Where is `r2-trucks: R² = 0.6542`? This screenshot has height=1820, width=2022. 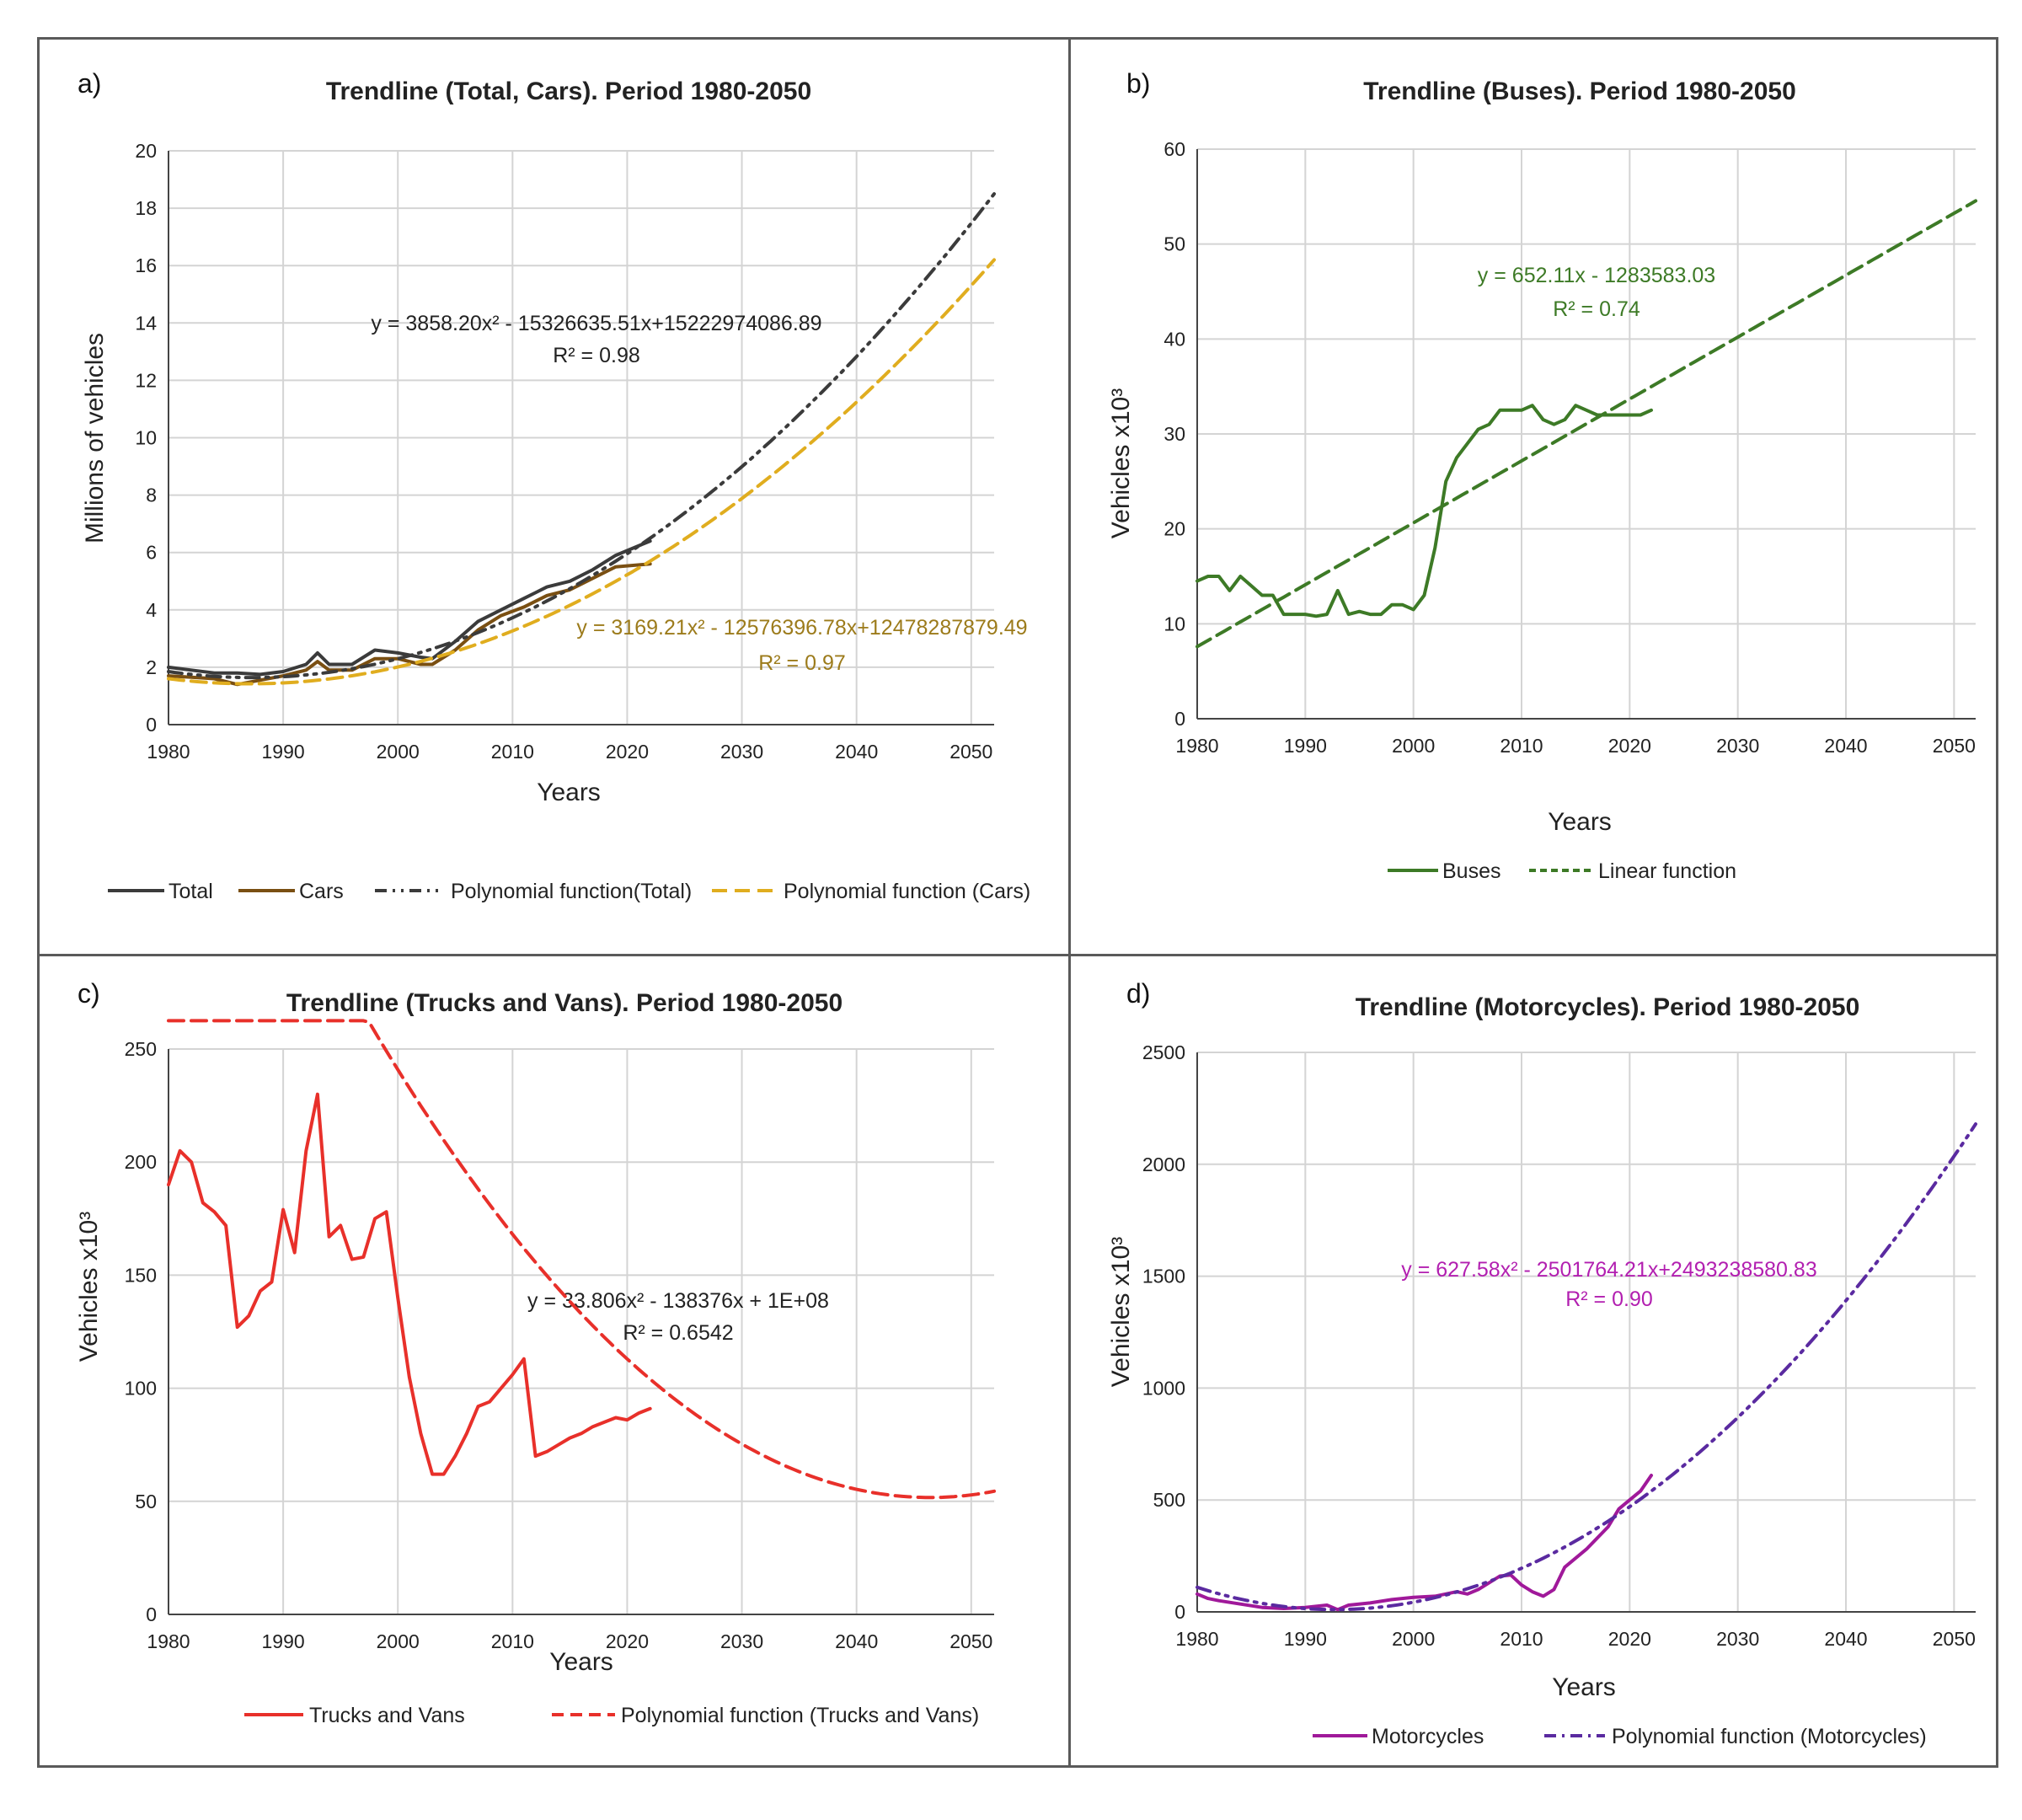
r2-trucks: R² = 0.6542 is located at coordinates (678, 1333).